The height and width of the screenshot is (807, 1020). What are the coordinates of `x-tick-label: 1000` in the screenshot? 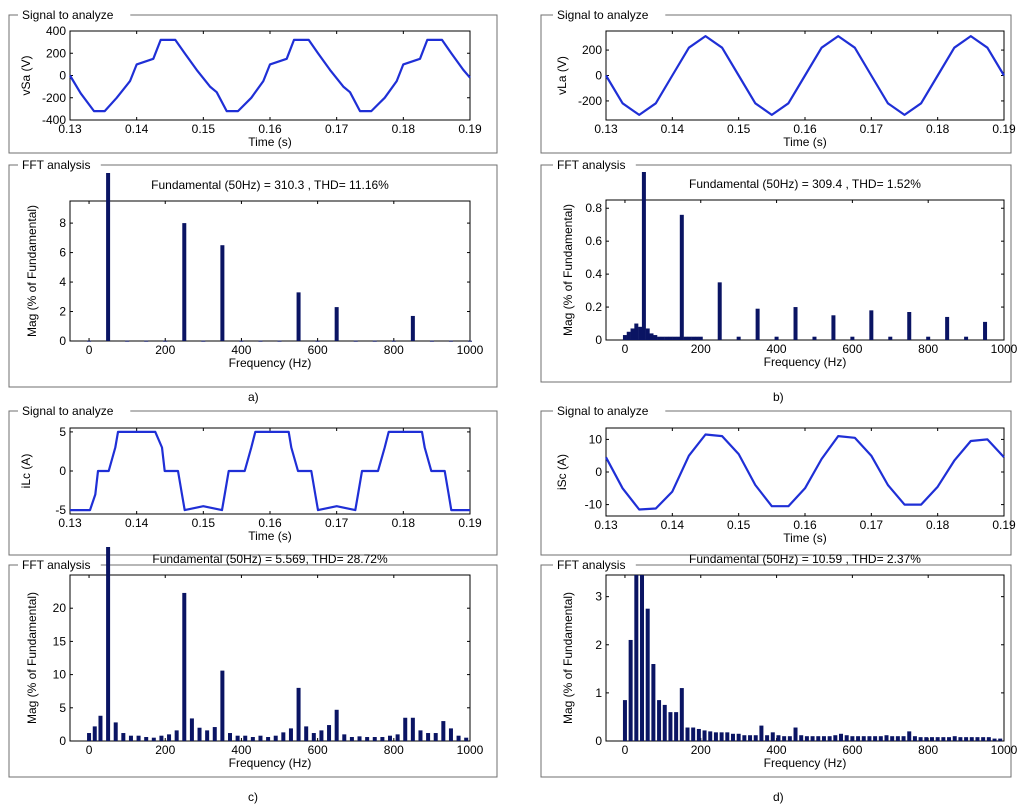 It's located at (470, 750).